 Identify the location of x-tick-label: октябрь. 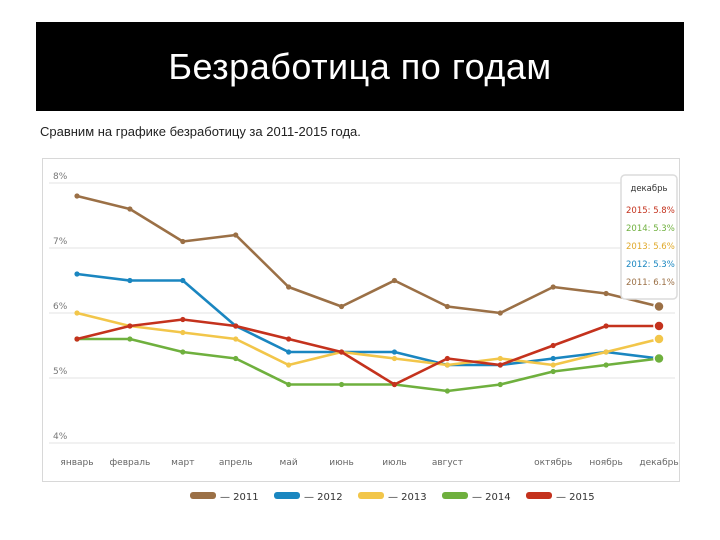
(553, 463).